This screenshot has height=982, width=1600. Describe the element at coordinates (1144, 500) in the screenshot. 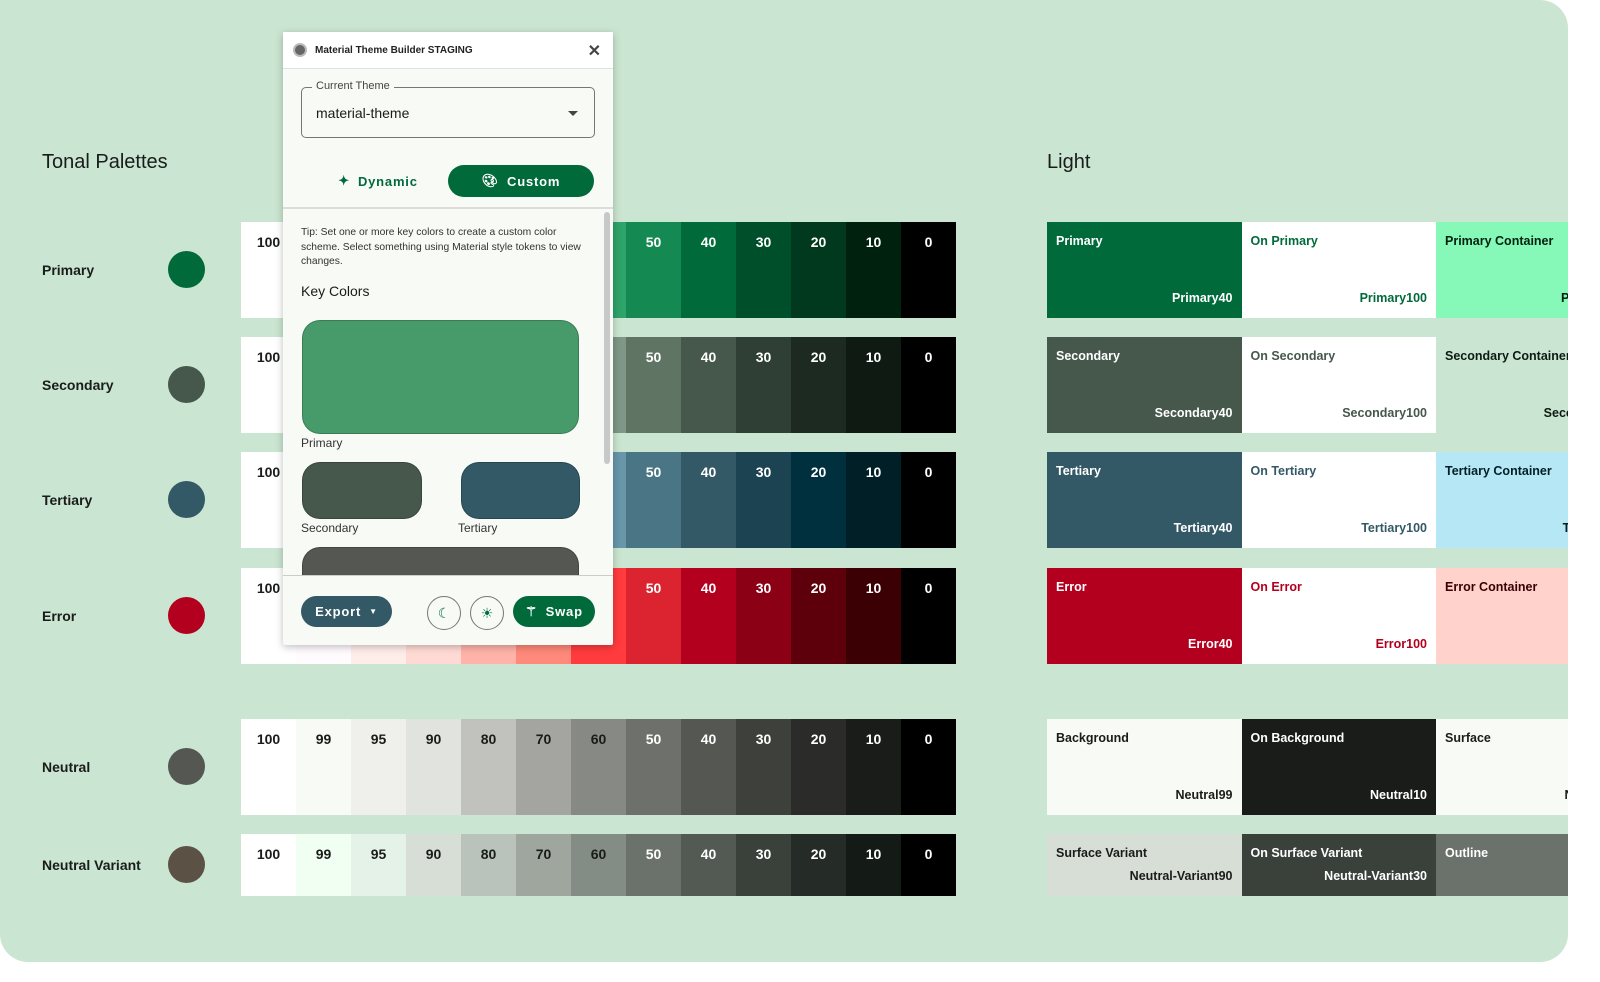

I see `tertiary-swatch: Tertiary Tertiary40` at that location.